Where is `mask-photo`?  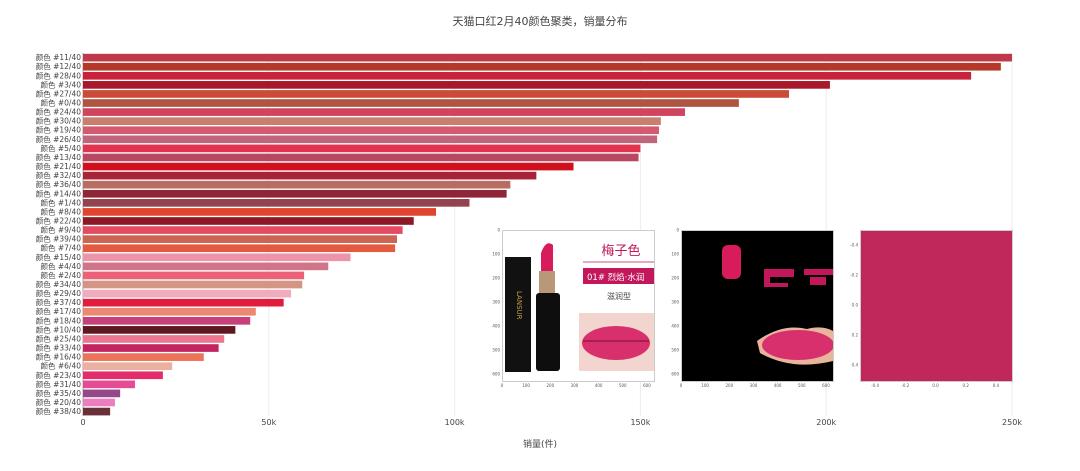
mask-photo is located at coordinates (777, 305).